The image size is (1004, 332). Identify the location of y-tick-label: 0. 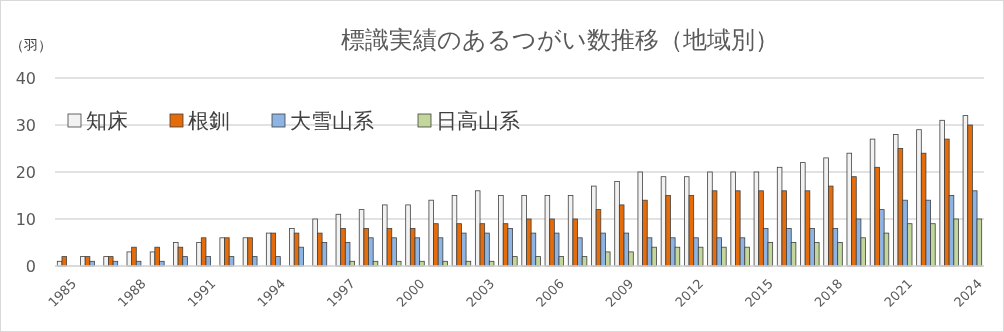
(30, 266).